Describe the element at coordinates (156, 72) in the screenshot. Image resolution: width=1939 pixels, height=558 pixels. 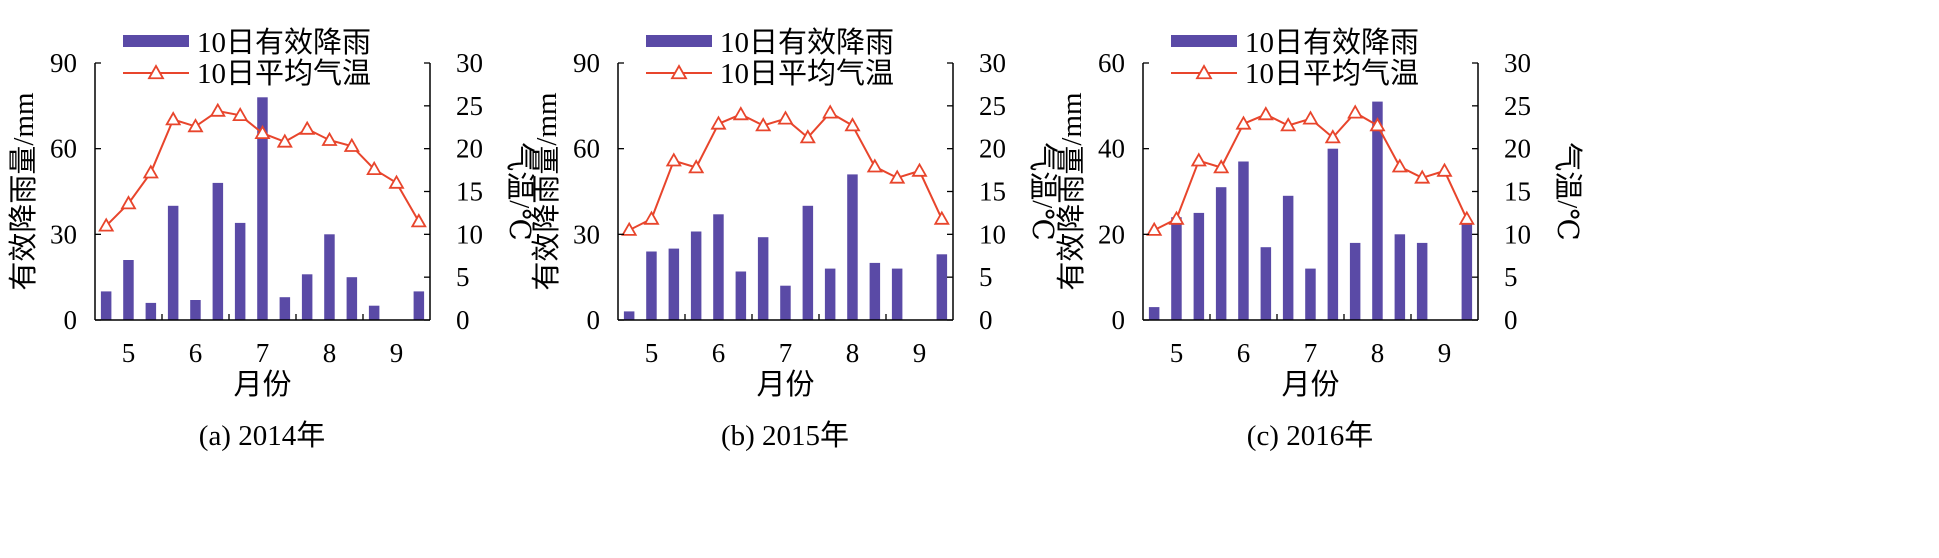
I see `legend-marker` at that location.